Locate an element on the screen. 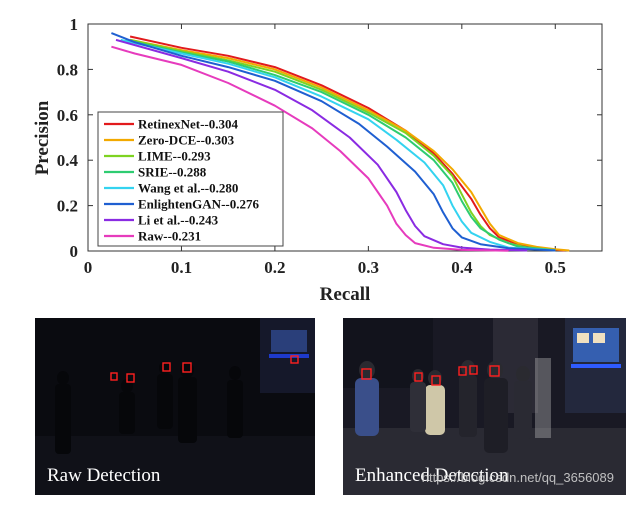 This screenshot has height=508, width=642. watermark-url: https://blog.csdn.net/qq_3656089 is located at coordinates (517, 477).